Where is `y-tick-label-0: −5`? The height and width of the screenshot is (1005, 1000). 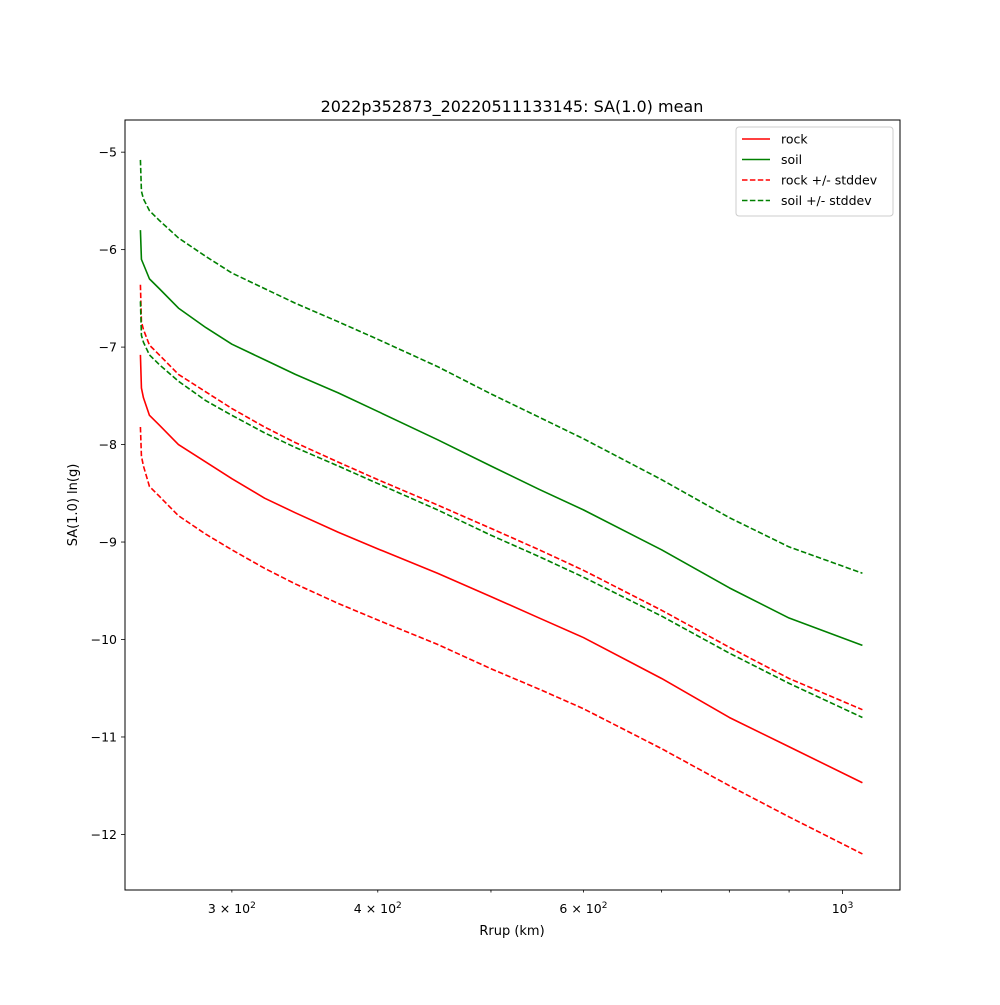
y-tick-label-0: −5 is located at coordinates (108, 152).